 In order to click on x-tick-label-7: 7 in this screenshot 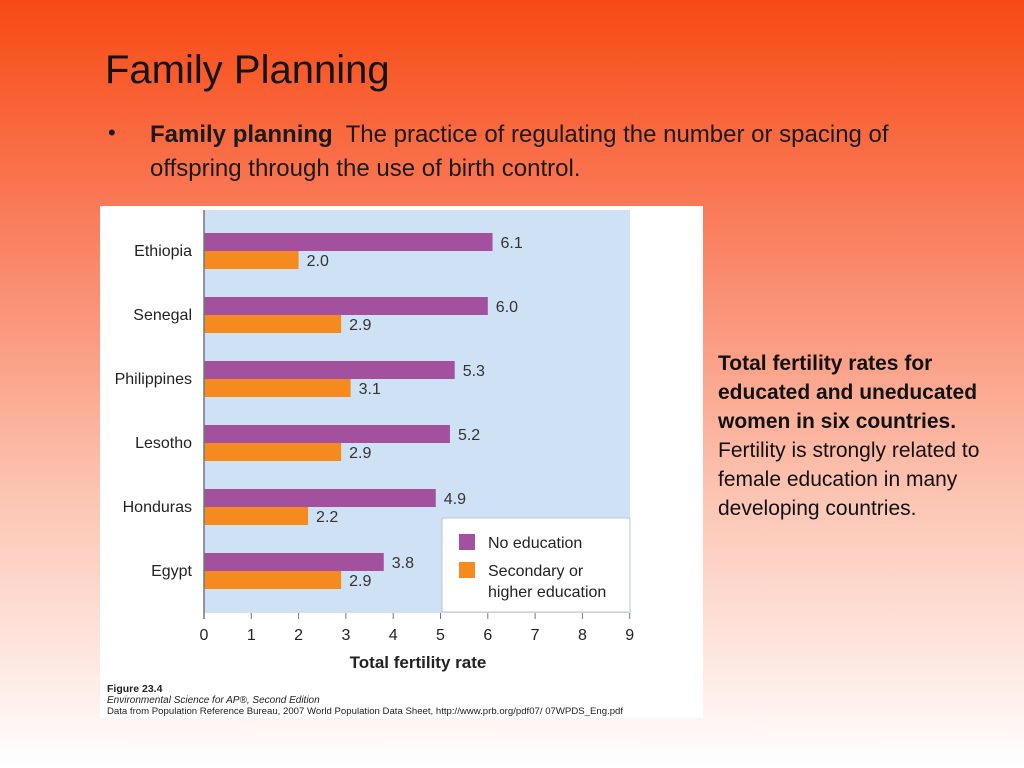, I will do `click(535, 635)`.